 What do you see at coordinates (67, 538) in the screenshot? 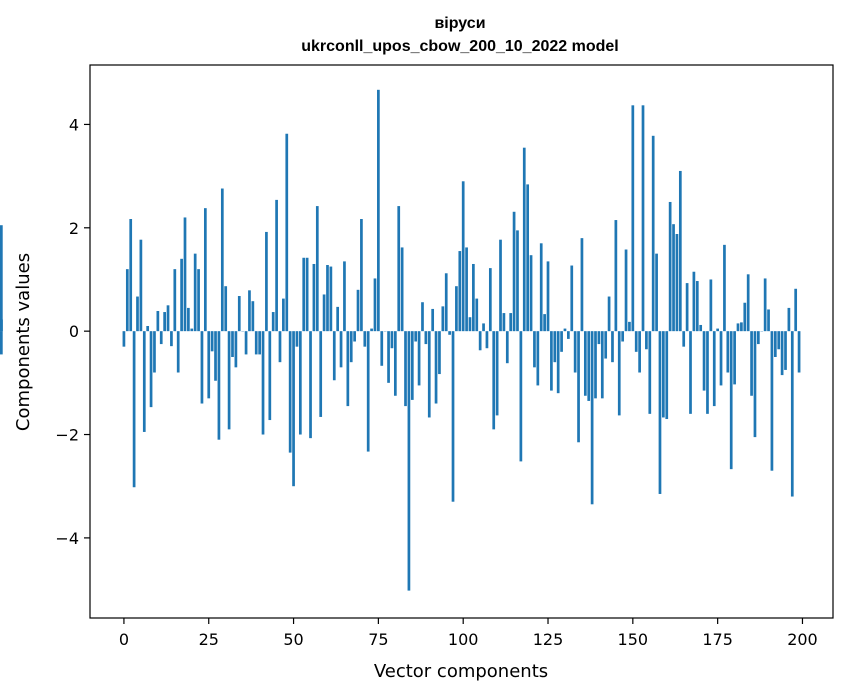
I see `y-tick-label: −4` at bounding box center [67, 538].